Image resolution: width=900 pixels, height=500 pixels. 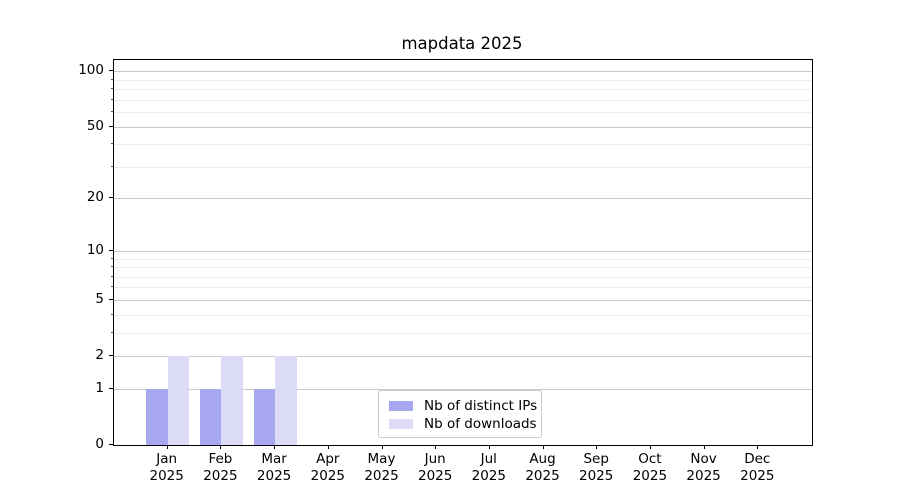 I want to click on y-tick-label: 2, so click(x=99, y=355).